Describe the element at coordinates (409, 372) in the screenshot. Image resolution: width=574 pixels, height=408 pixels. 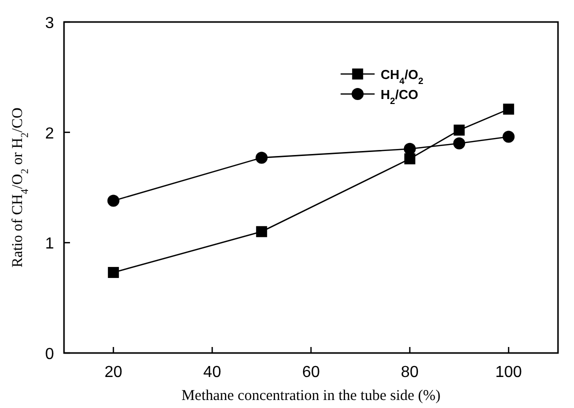
I see `x-tick-label: 80` at that location.